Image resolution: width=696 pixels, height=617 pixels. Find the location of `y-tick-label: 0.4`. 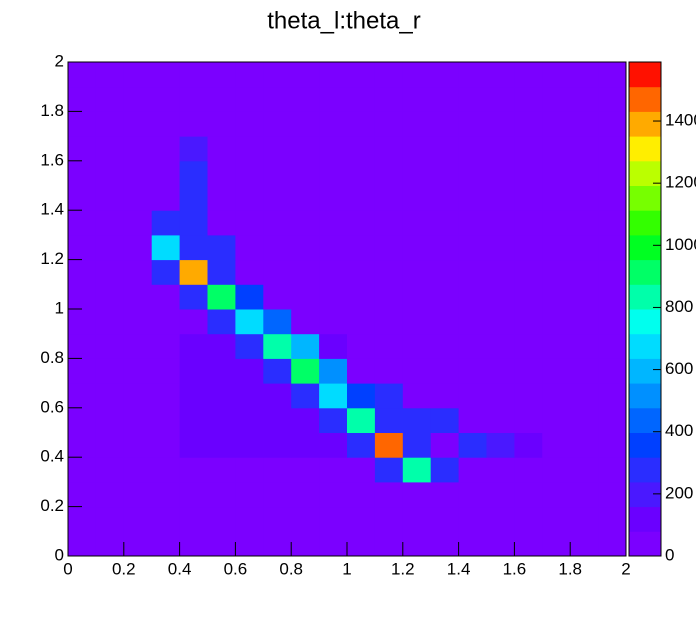

y-tick-label: 0.4 is located at coordinates (52, 456).